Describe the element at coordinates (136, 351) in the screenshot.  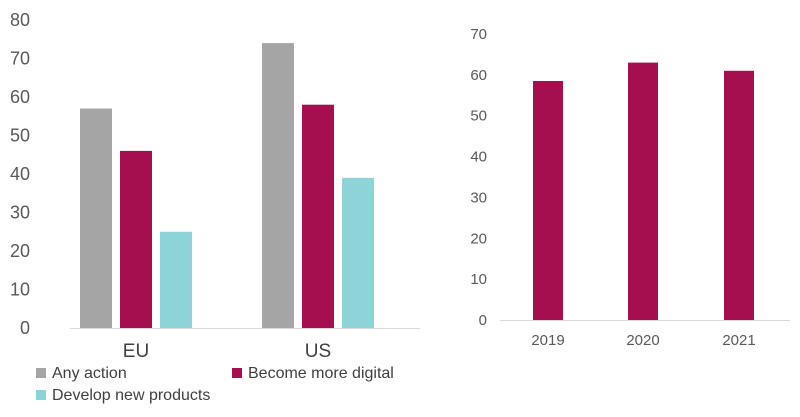
I see `x-tick-label: EU` at that location.